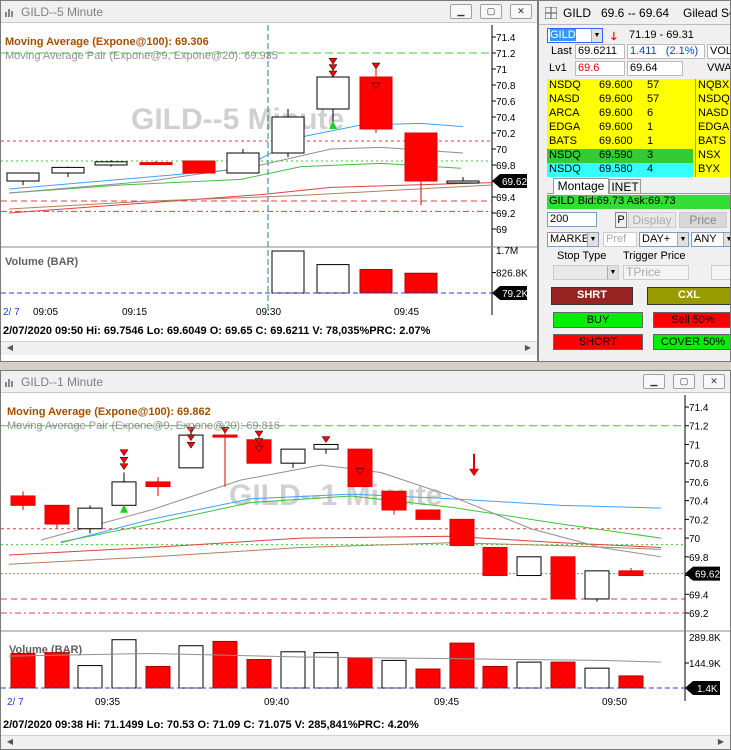 The width and height of the screenshot is (731, 750). What do you see at coordinates (564, 99) in the screenshot?
I see `level2-ex: NASD` at bounding box center [564, 99].